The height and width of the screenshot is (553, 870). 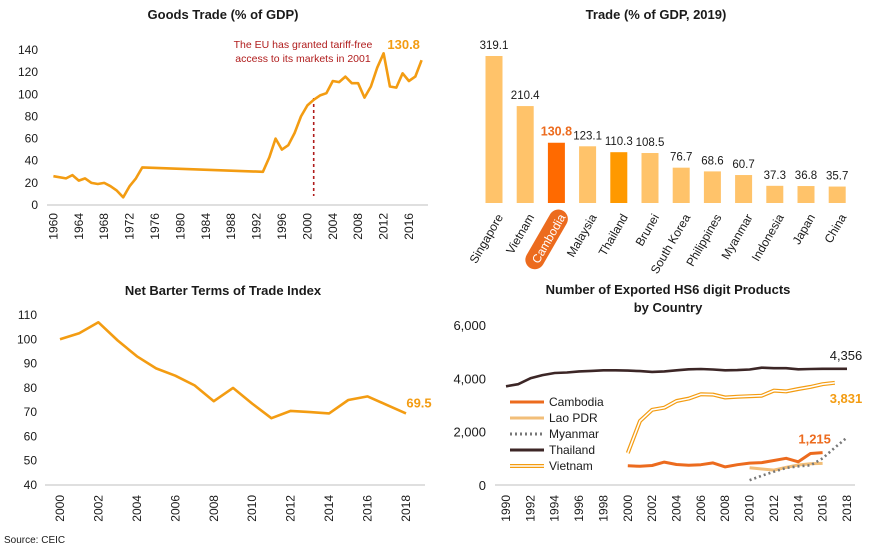 What do you see at coordinates (79, 226) in the screenshot?
I see `goods-x-tick: 1964` at bounding box center [79, 226].